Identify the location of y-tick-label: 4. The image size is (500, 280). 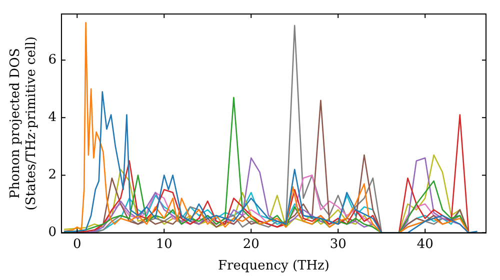
(52, 118).